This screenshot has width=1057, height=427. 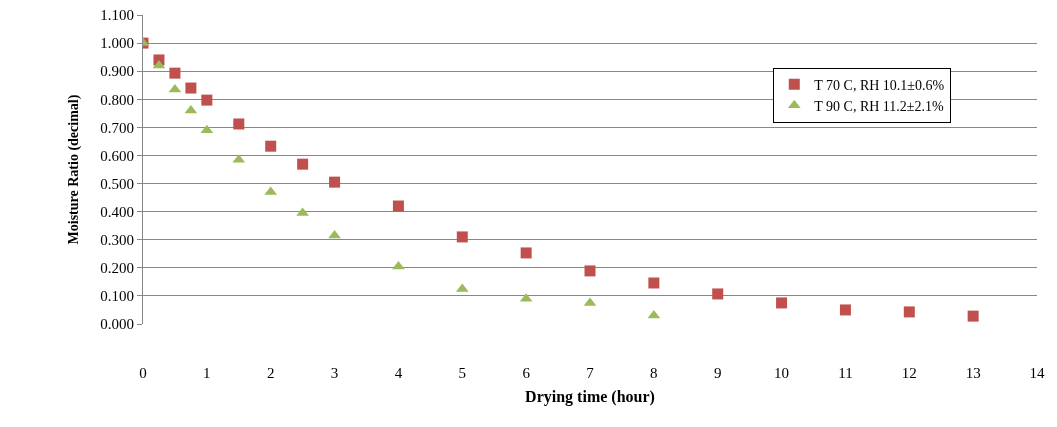 I want to click on x-tick-label: 7, so click(x=590, y=373).